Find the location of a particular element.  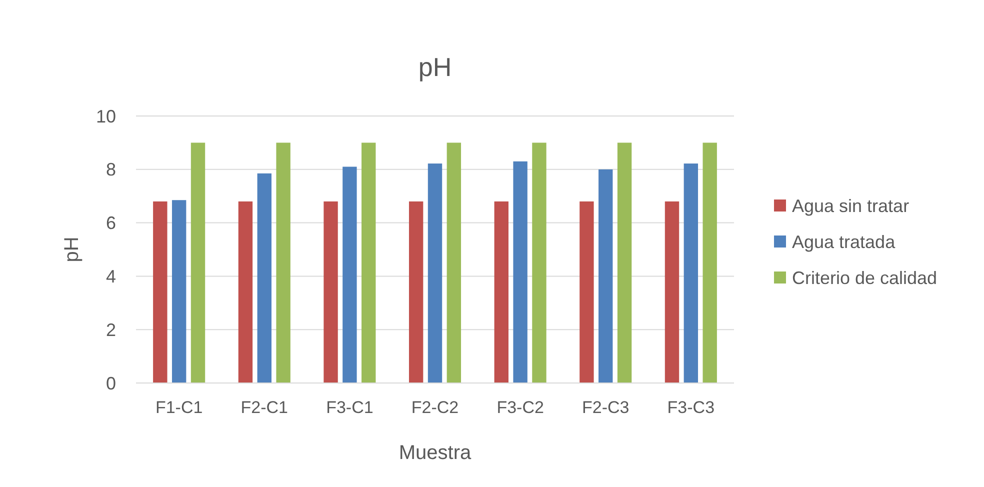

y-tick-label: 2 is located at coordinates (111, 330).